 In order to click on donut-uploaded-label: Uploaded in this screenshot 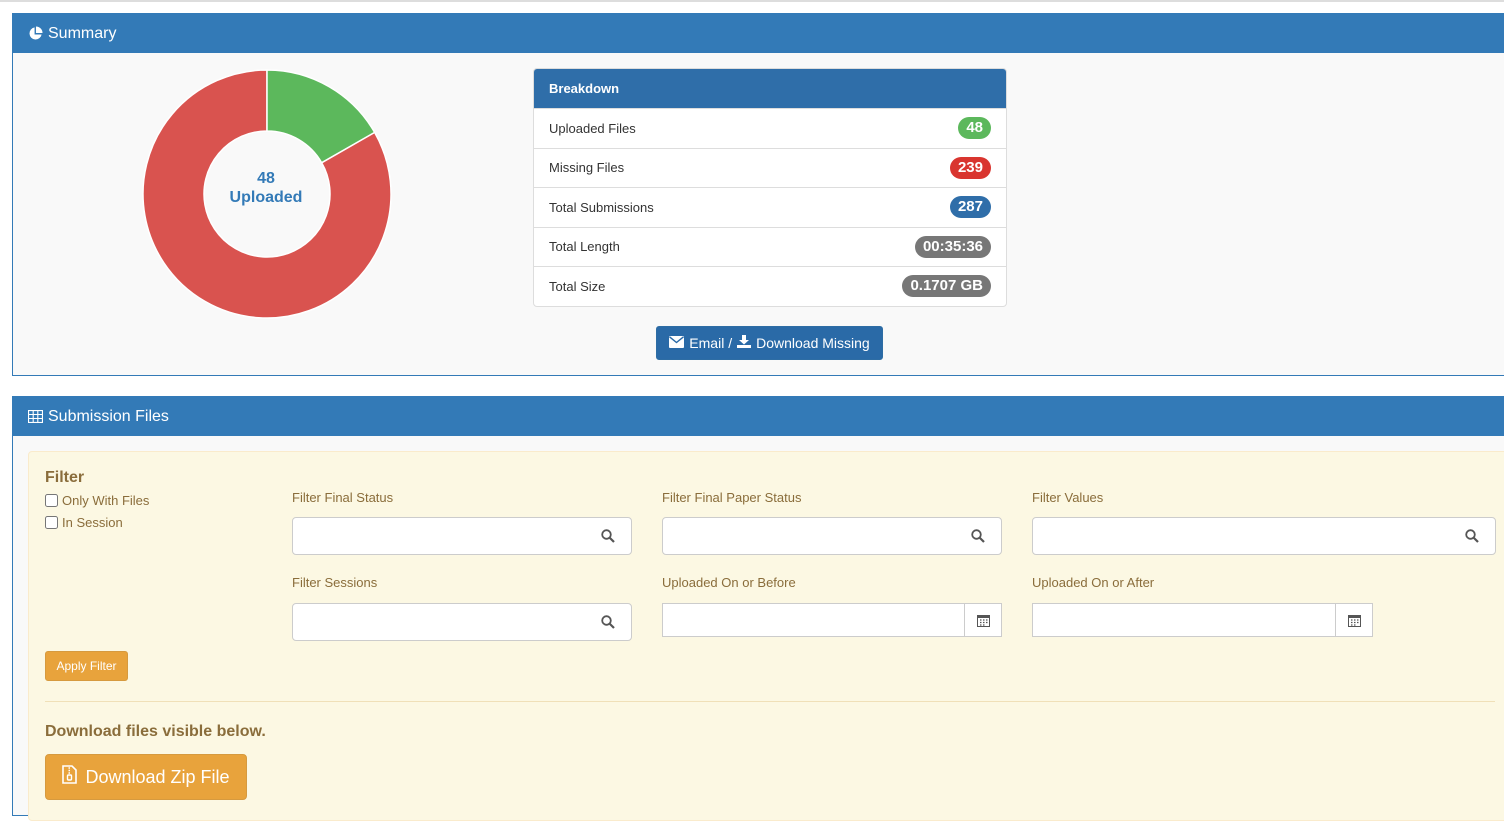, I will do `click(266, 197)`.